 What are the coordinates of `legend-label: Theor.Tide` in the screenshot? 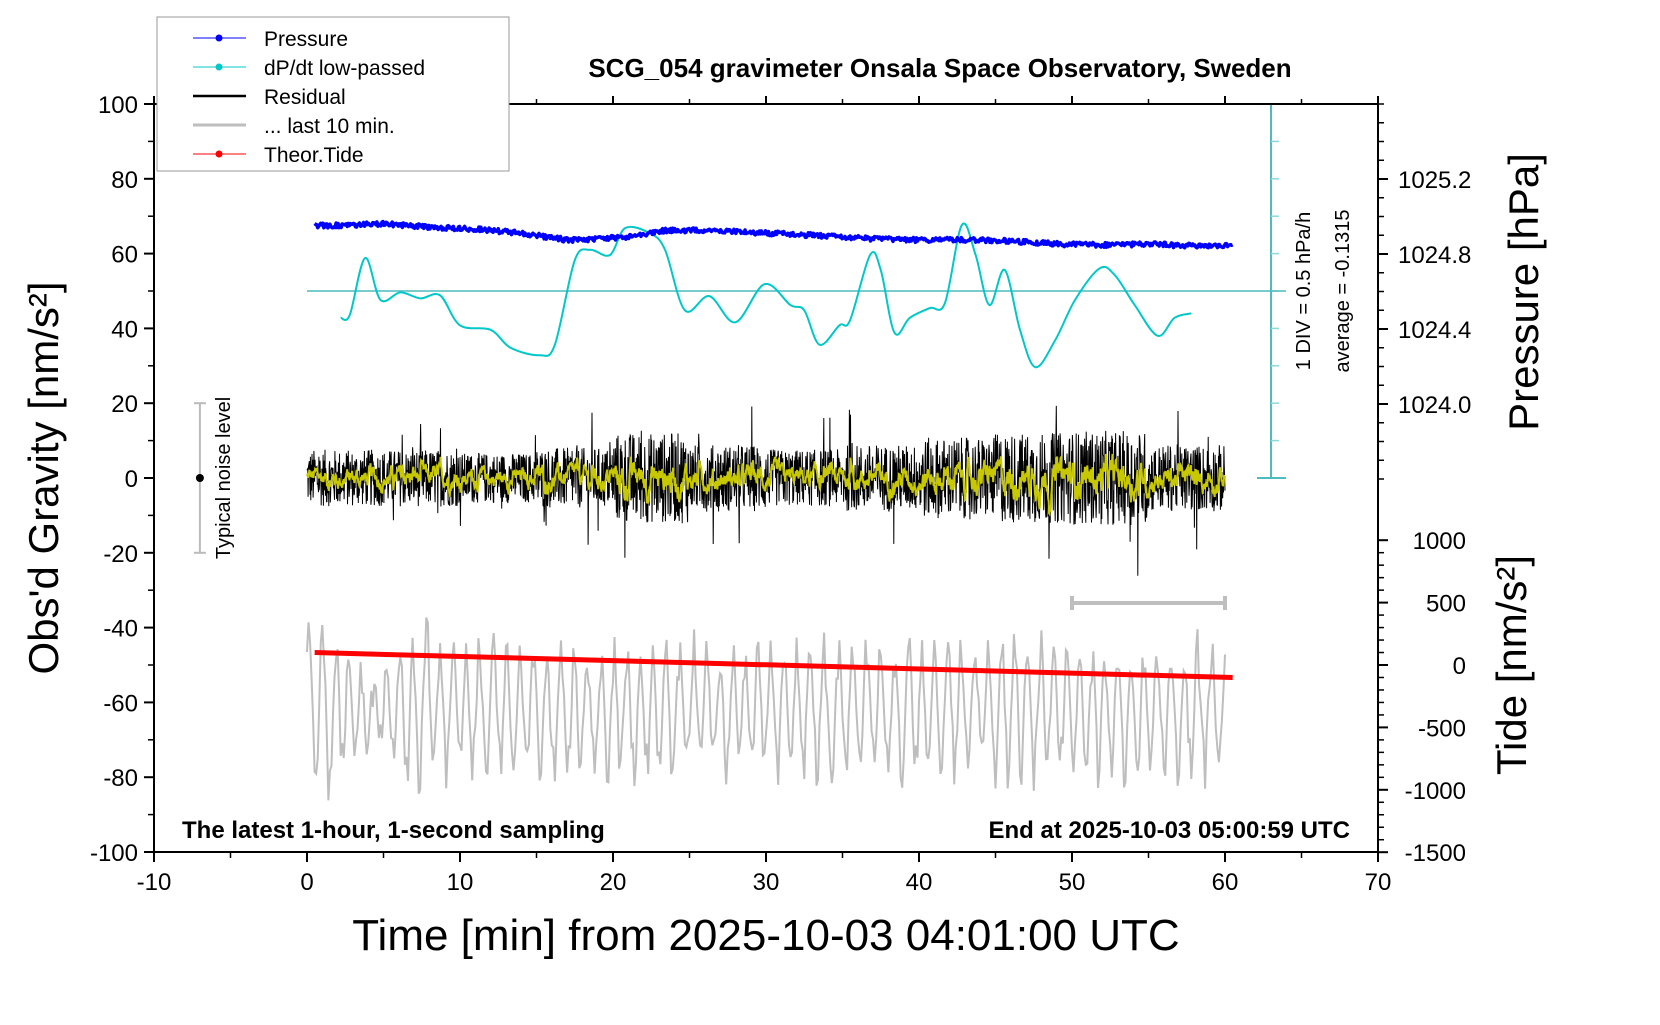 It's located at (314, 155).